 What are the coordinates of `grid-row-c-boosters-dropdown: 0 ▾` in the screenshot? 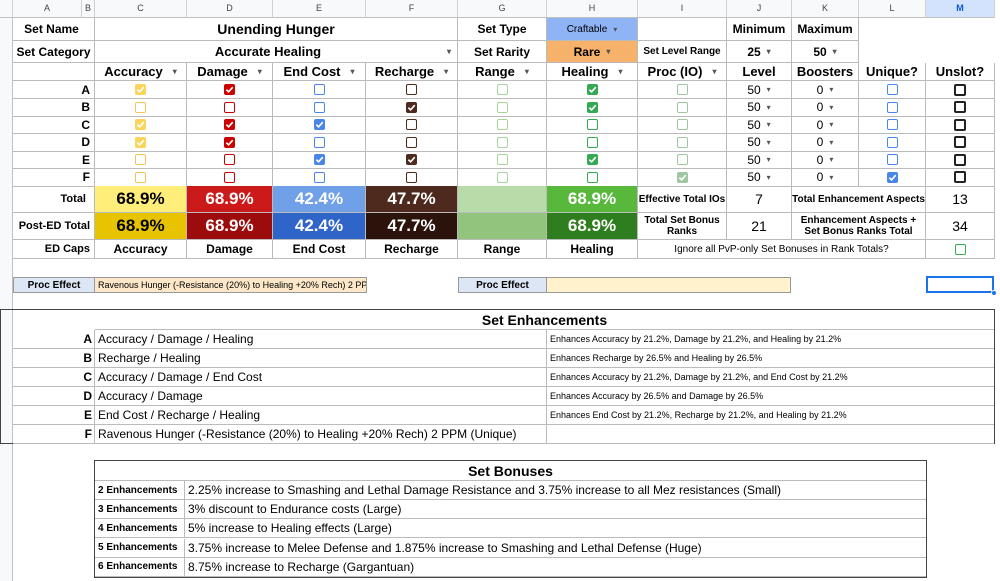 It's located at (825, 125).